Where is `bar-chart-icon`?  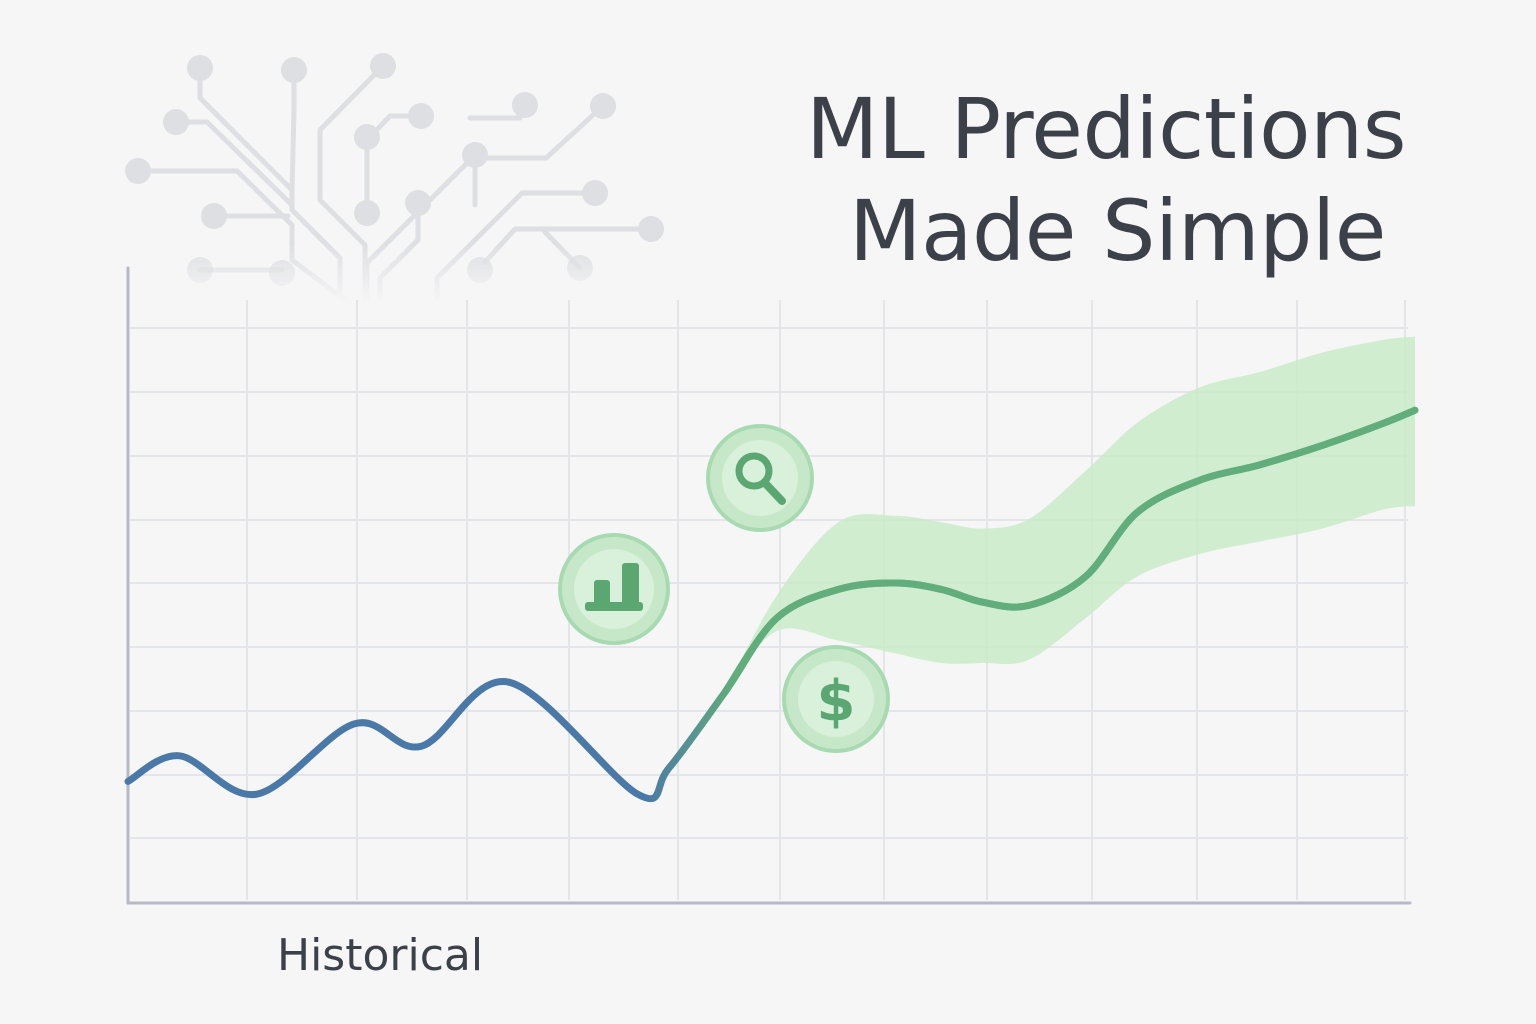
bar-chart-icon is located at coordinates (614, 589).